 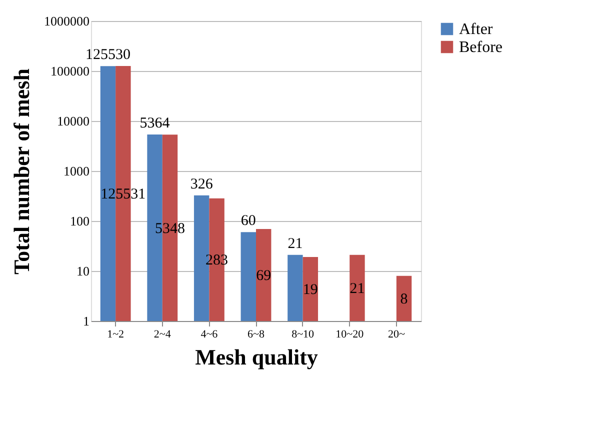 What do you see at coordinates (163, 334) in the screenshot?
I see `x-tick-label: 2~4` at bounding box center [163, 334].